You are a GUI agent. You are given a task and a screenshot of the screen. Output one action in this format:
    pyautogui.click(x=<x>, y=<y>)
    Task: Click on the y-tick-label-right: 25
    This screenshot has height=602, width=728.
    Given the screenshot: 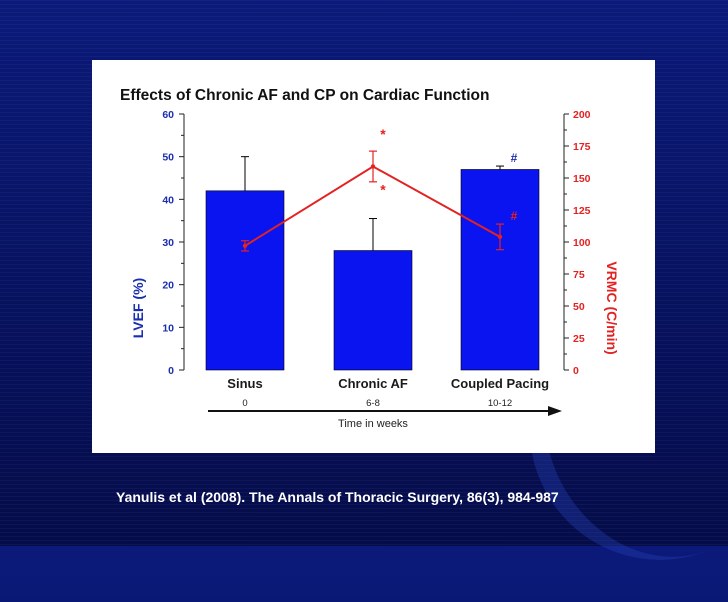 What is the action you would take?
    pyautogui.click(x=579, y=339)
    